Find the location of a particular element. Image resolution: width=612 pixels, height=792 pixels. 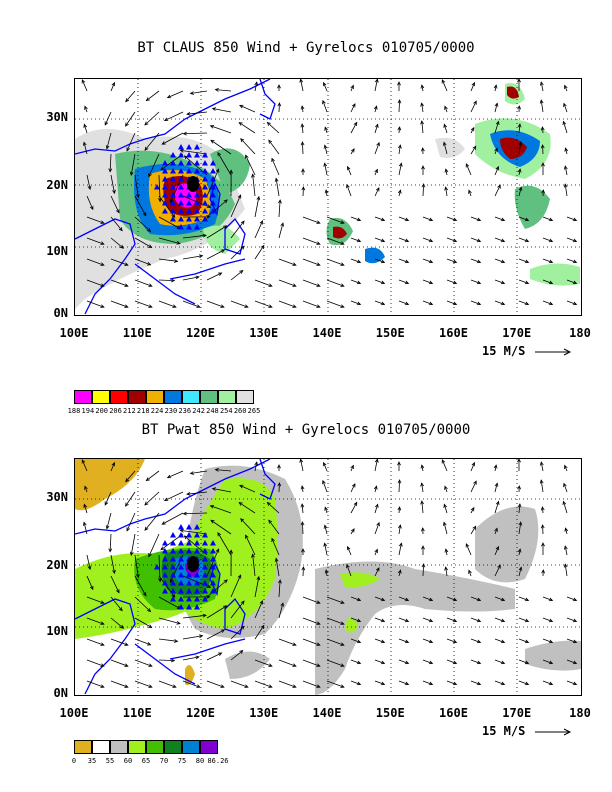

claus-gyre-triangle-icon is located at coordinates (173, 163).